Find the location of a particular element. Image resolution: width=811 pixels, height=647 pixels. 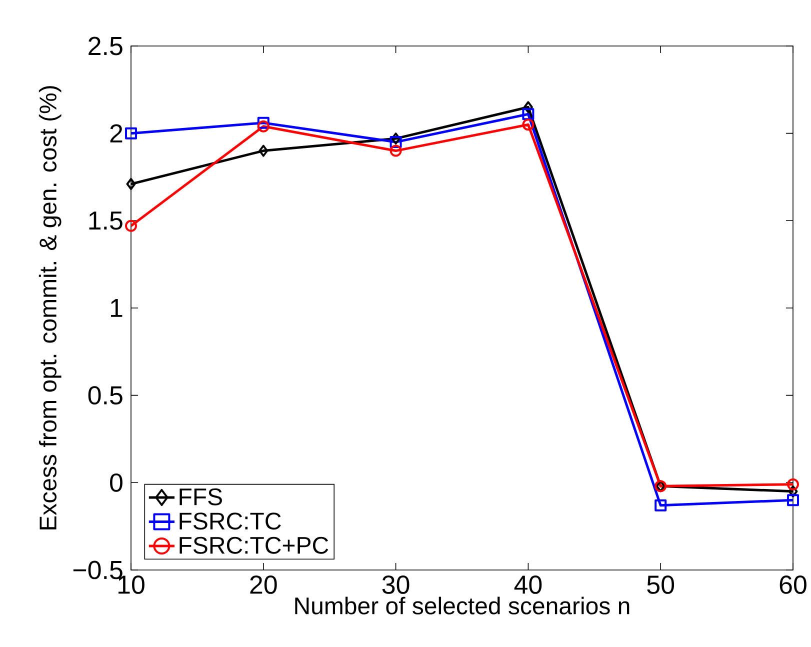

x-tick-label: 20 is located at coordinates (263, 585).